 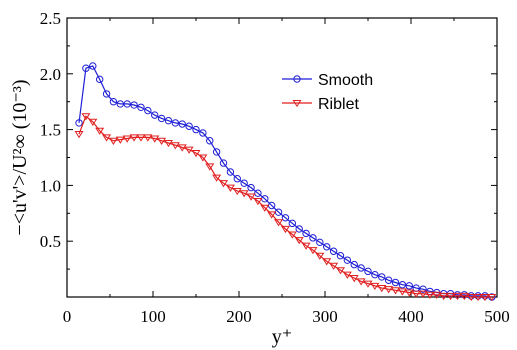 What do you see at coordinates (345, 80) in the screenshot?
I see `legend-label-smooth: Smooth` at bounding box center [345, 80].